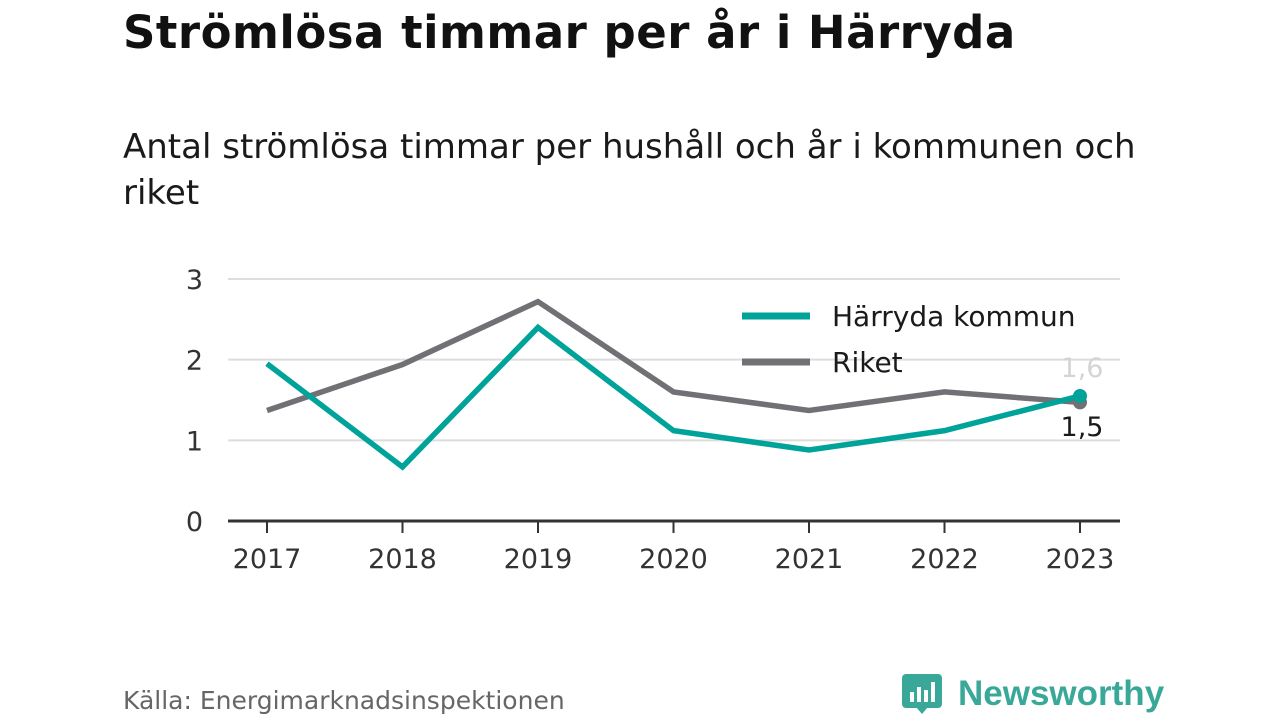 Image resolution: width=1280 pixels, height=720 pixels. What do you see at coordinates (809, 559) in the screenshot?
I see `x-tick-label: 2021` at bounding box center [809, 559].